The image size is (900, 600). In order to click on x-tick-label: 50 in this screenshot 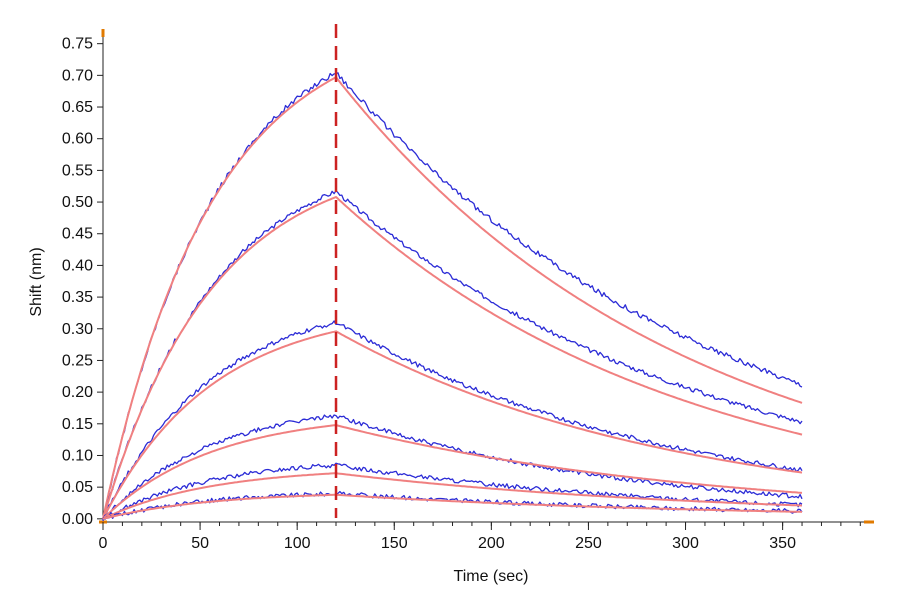, I will do `click(200, 543)`.